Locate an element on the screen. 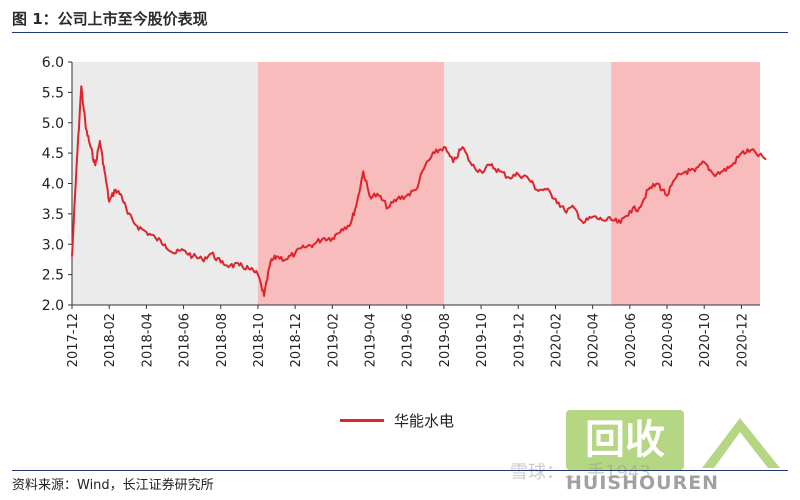 This screenshot has height=500, width=800. x-tick-label: 2018-08 is located at coordinates (222, 340).